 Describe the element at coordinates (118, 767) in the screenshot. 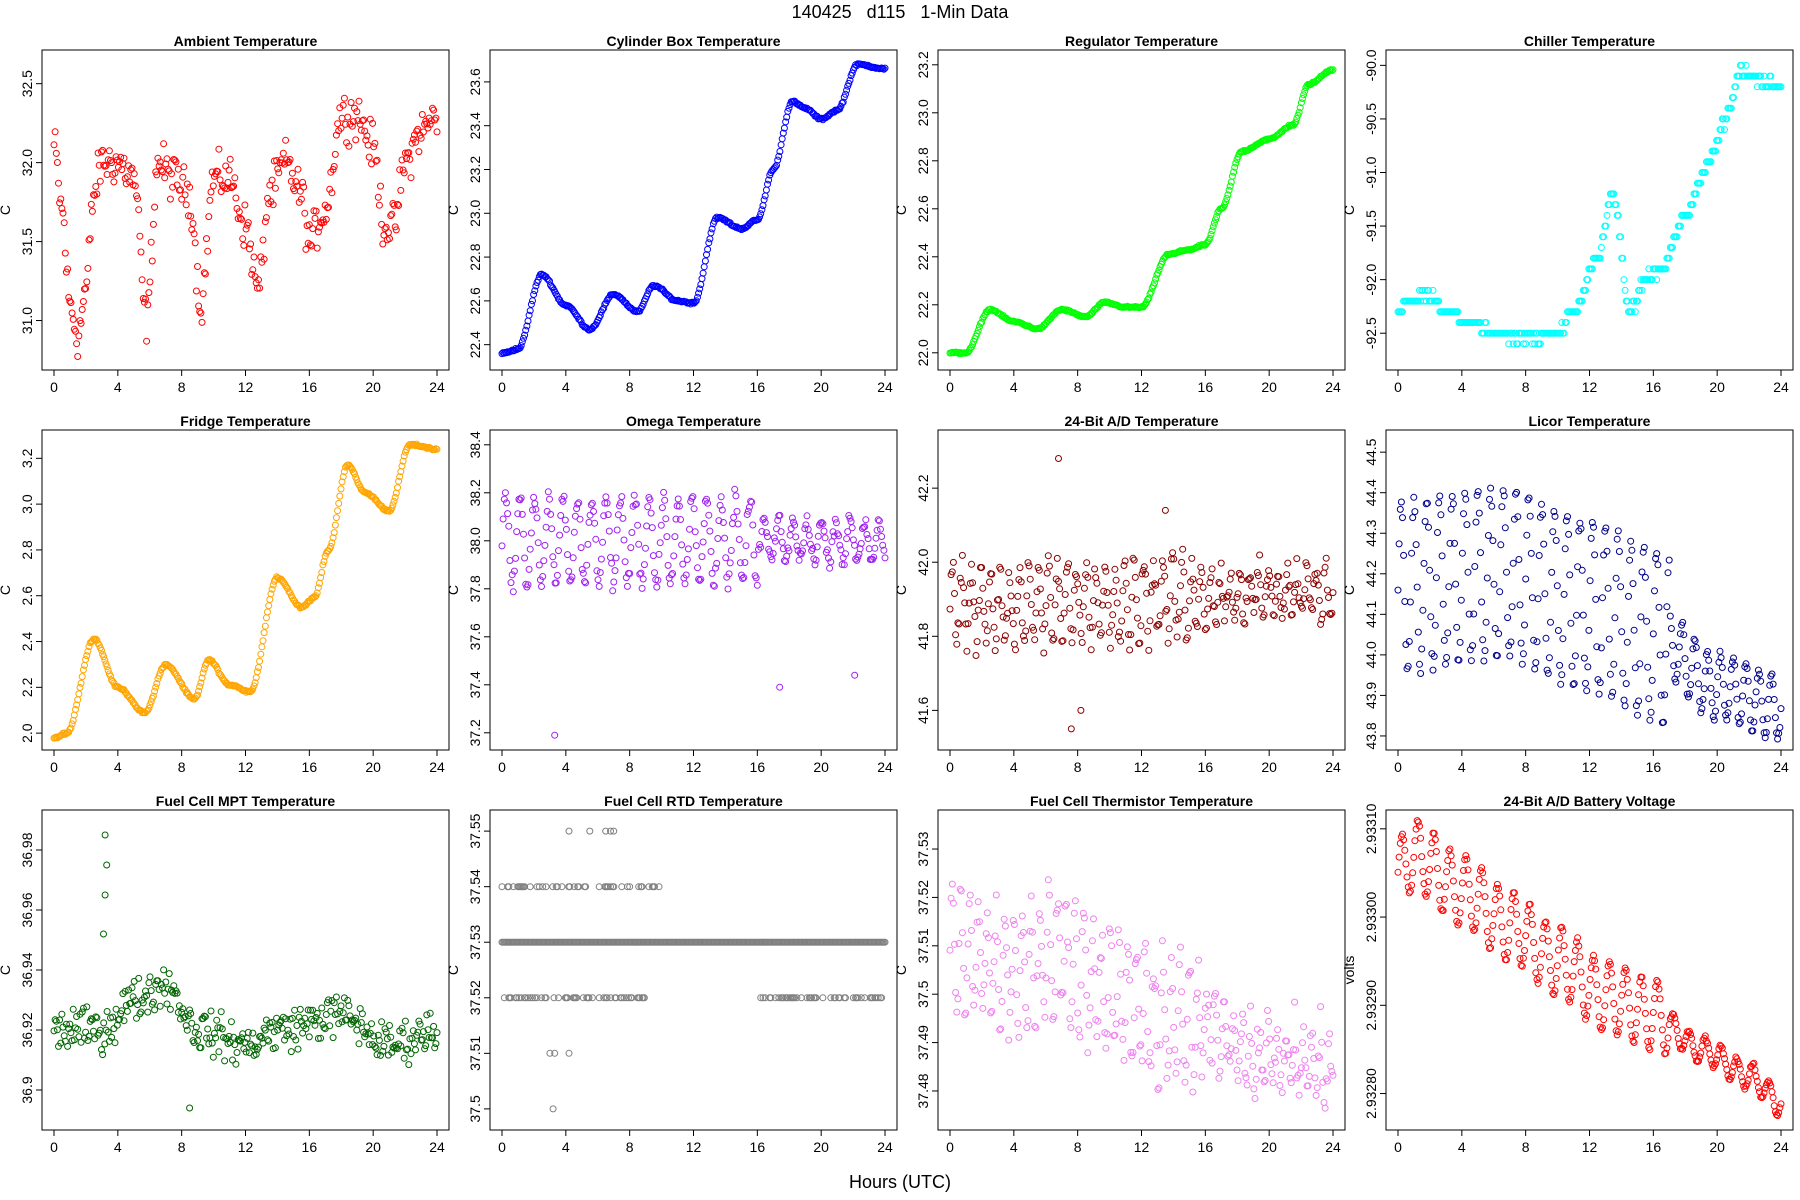

I see `x-tick-label: 4` at that location.